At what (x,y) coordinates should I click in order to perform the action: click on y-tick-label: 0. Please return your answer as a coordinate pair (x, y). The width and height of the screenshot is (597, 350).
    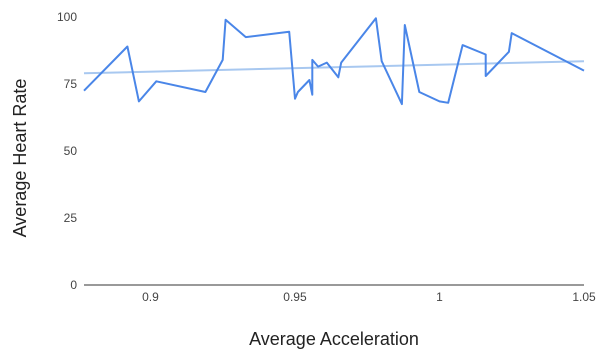
    Looking at the image, I should click on (73, 285).